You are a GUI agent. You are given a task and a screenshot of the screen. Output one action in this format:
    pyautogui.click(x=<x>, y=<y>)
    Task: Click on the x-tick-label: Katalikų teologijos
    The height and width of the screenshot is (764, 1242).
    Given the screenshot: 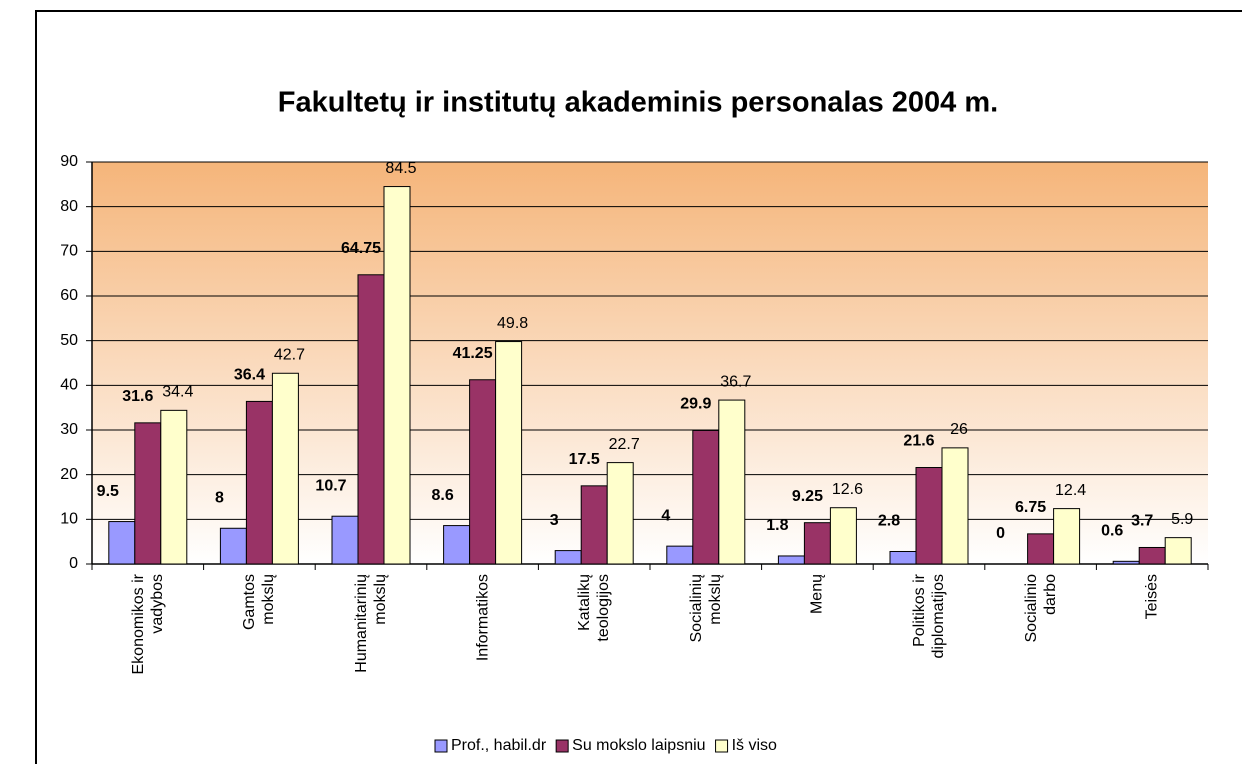 What is the action you would take?
    pyautogui.click(x=594, y=608)
    